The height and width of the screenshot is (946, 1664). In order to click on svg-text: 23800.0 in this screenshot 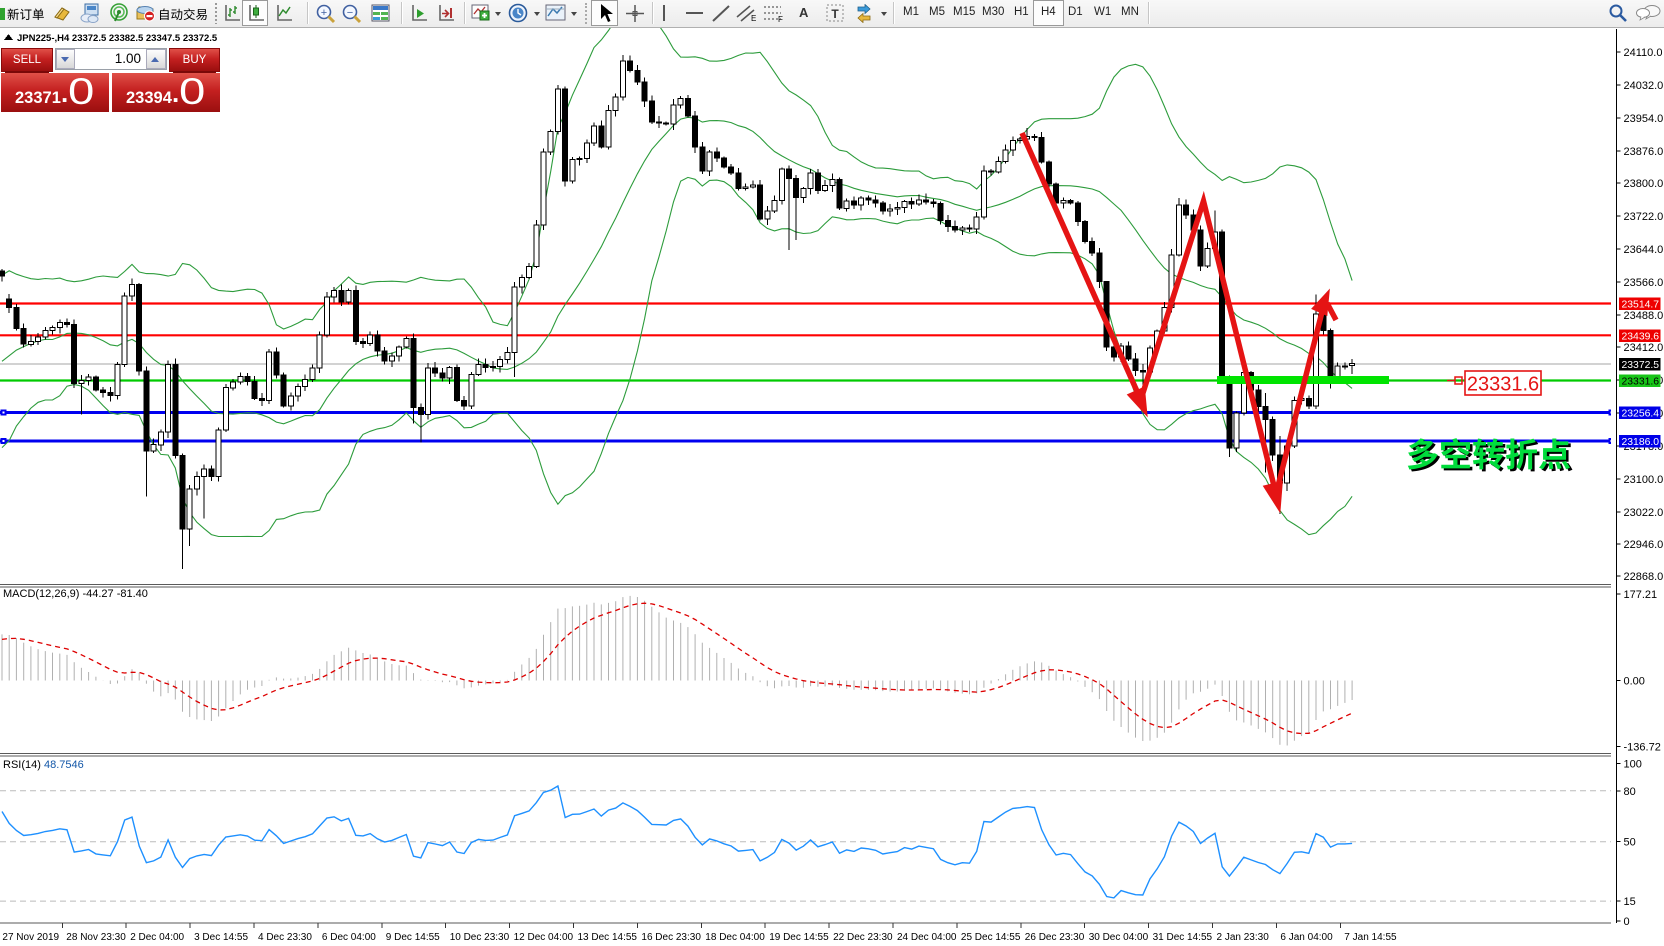, I will do `click(1644, 184)`.